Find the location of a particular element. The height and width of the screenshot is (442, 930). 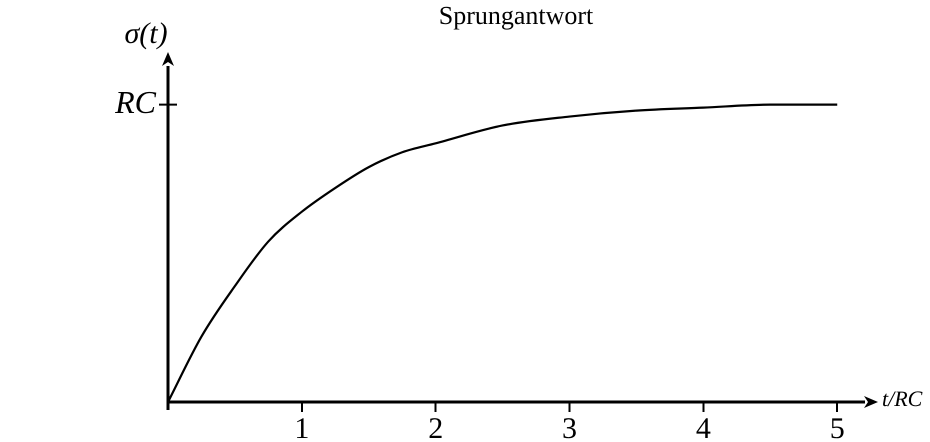

text: RC is located at coordinates (135, 102).